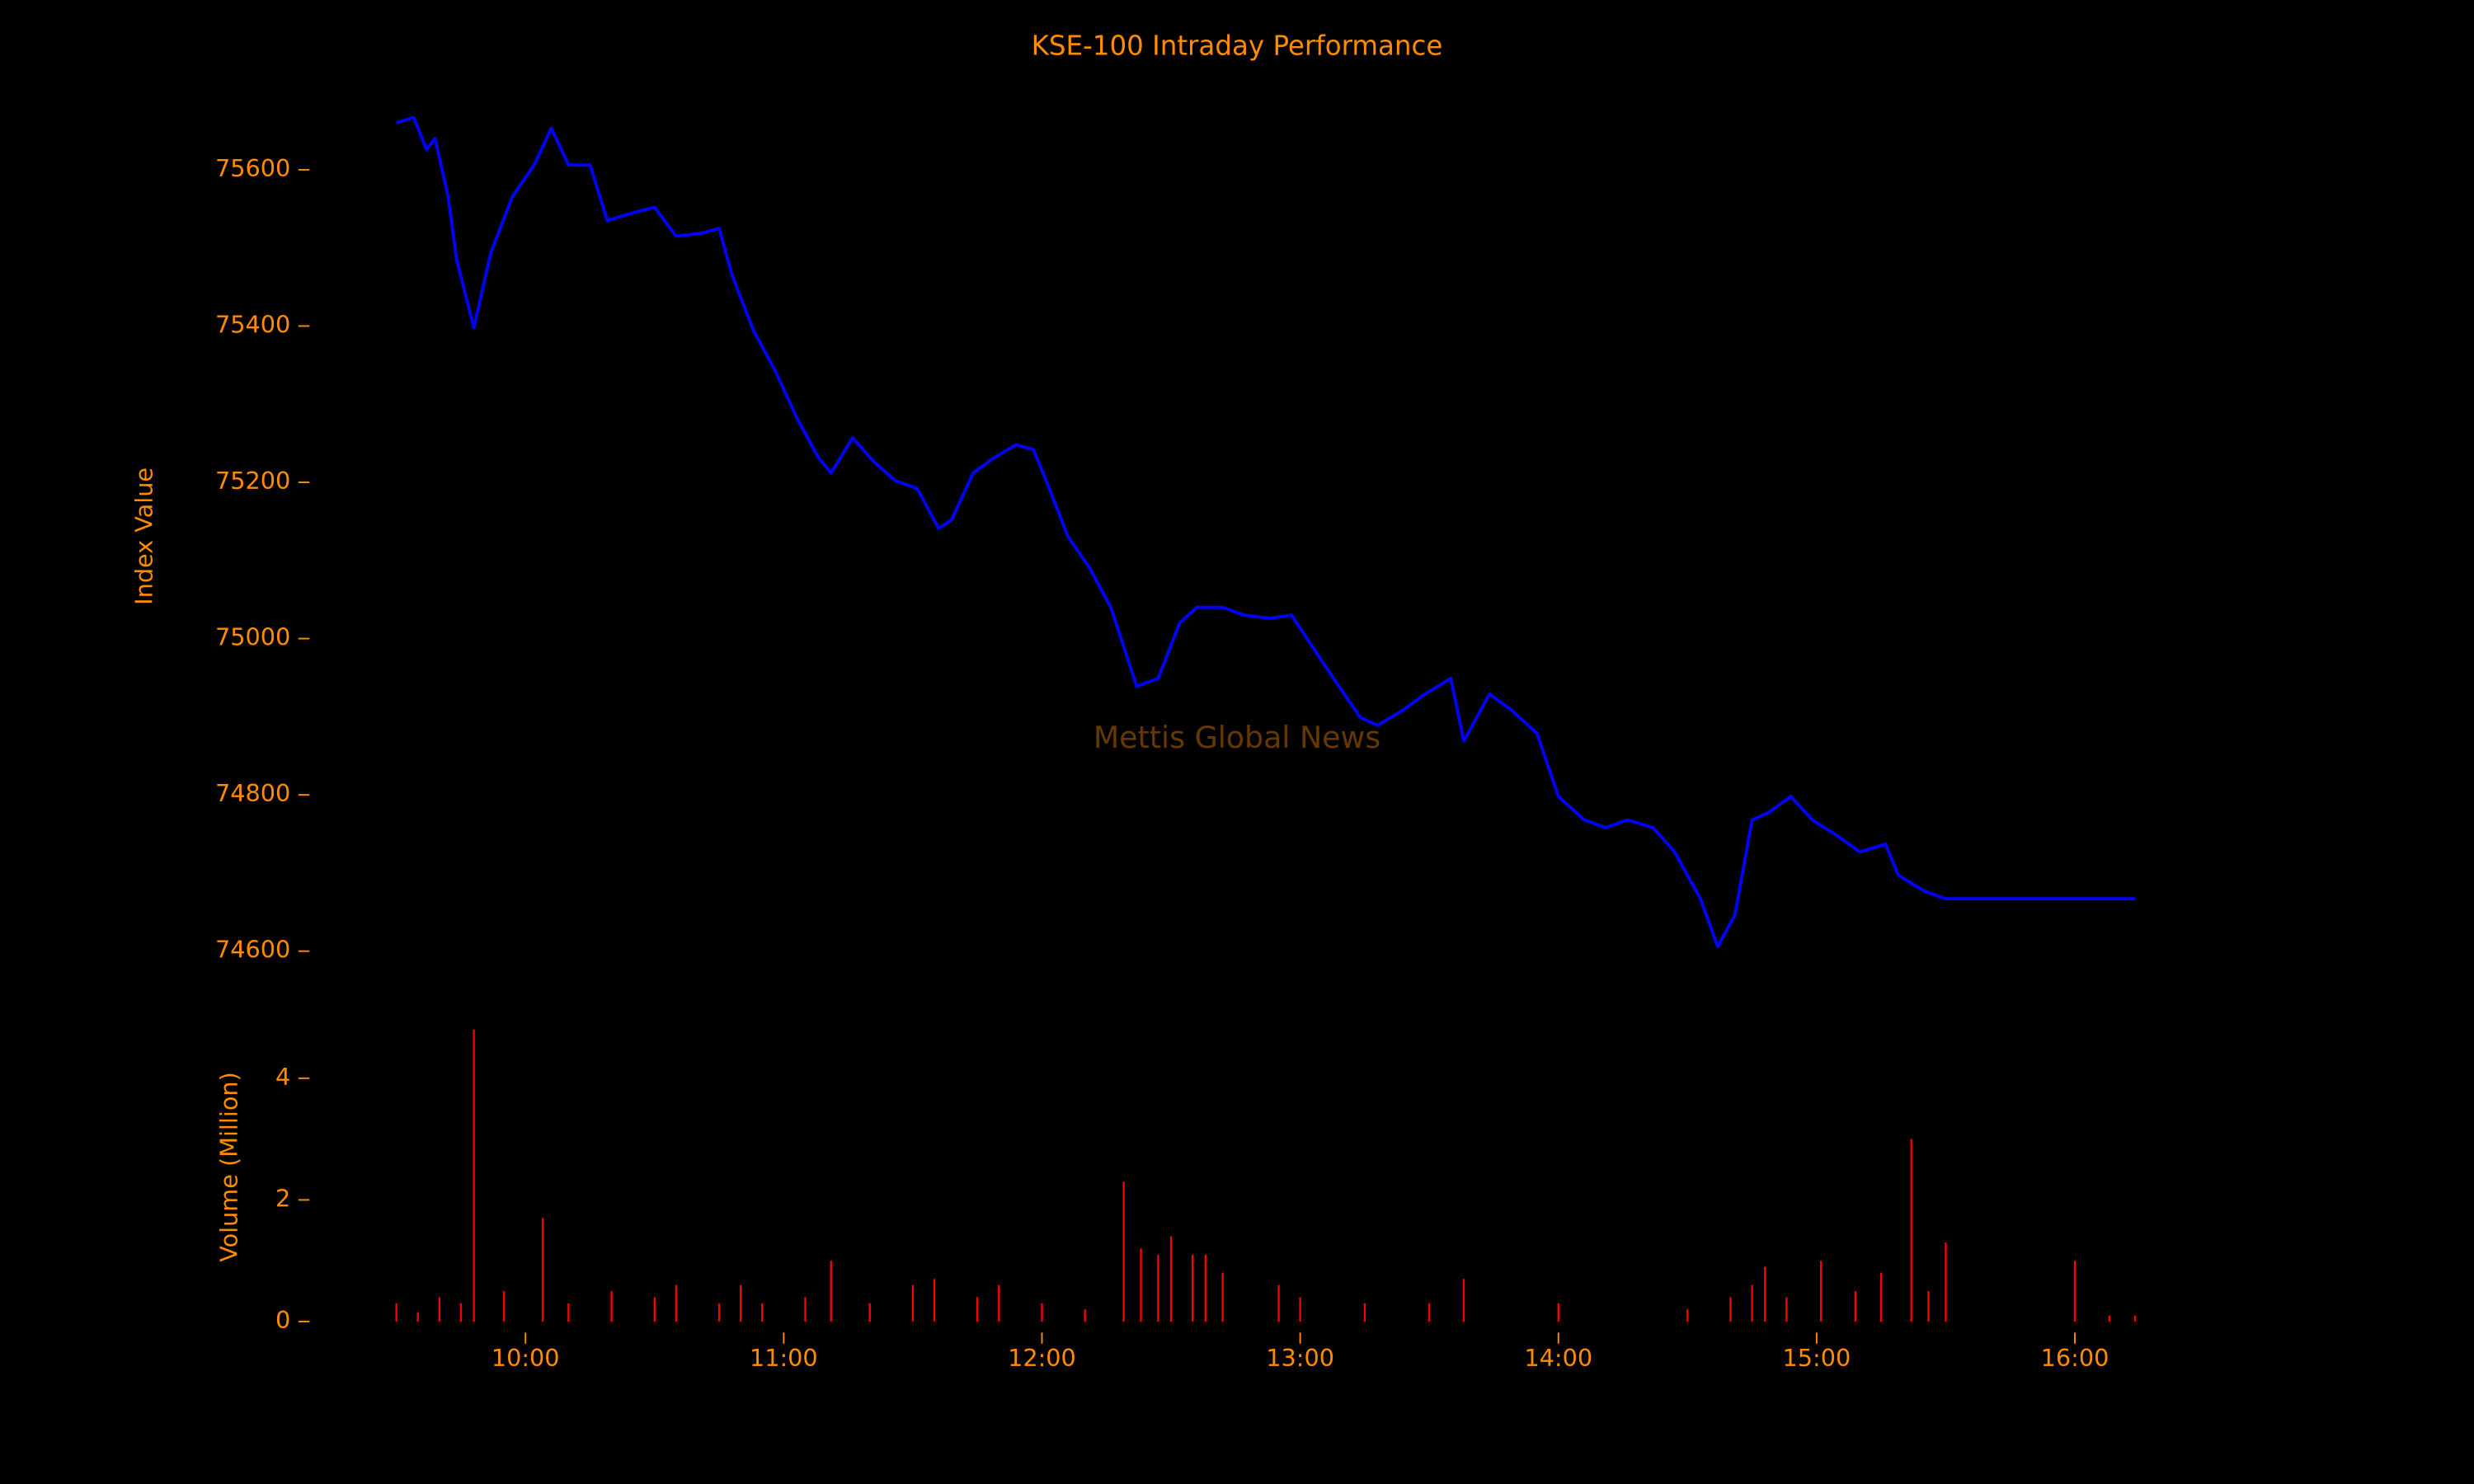 The height and width of the screenshot is (1484, 2474). Describe the element at coordinates (1817, 1358) in the screenshot. I see `x-tick-label: 15:00` at that location.